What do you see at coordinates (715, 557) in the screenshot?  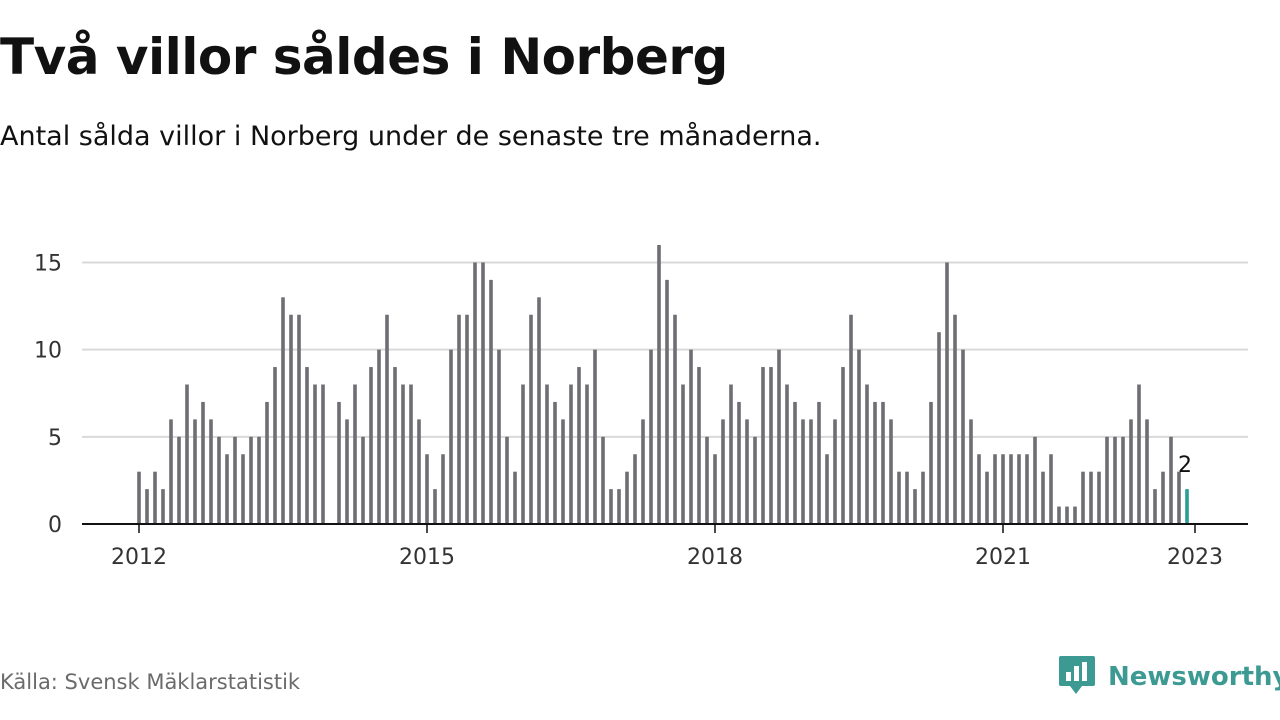 I see `x-tick-label: 2018` at bounding box center [715, 557].